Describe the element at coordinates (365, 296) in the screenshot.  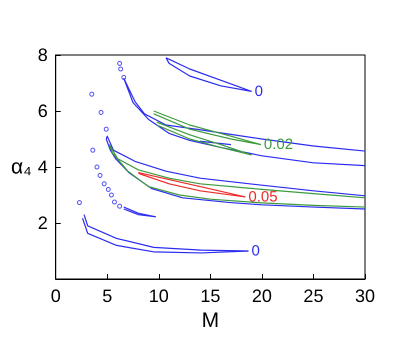
I see `x-tick-label: 30` at that location.